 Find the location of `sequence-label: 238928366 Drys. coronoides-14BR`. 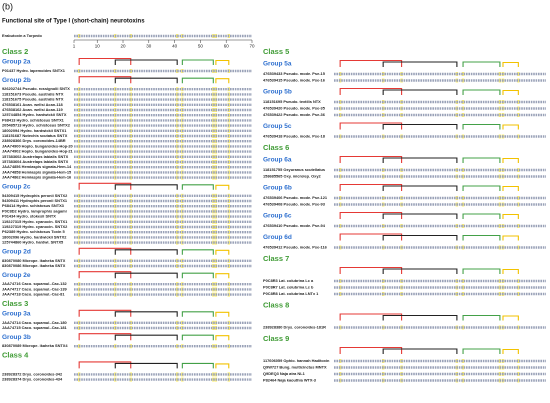

sequence-label: 238928366 Drys. coronoides-14BR is located at coordinates (34, 140).